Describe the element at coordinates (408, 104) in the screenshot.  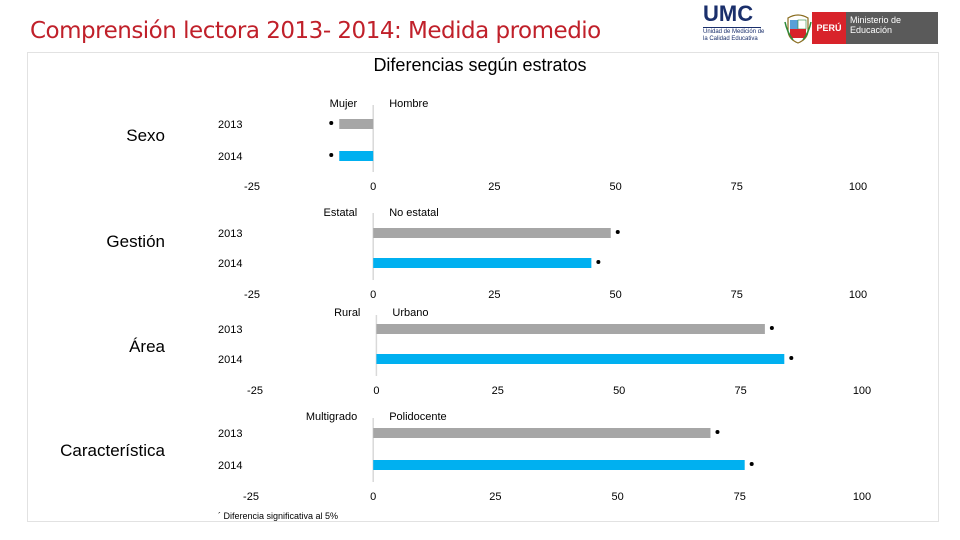
I see `right-category-label: Hombre` at that location.